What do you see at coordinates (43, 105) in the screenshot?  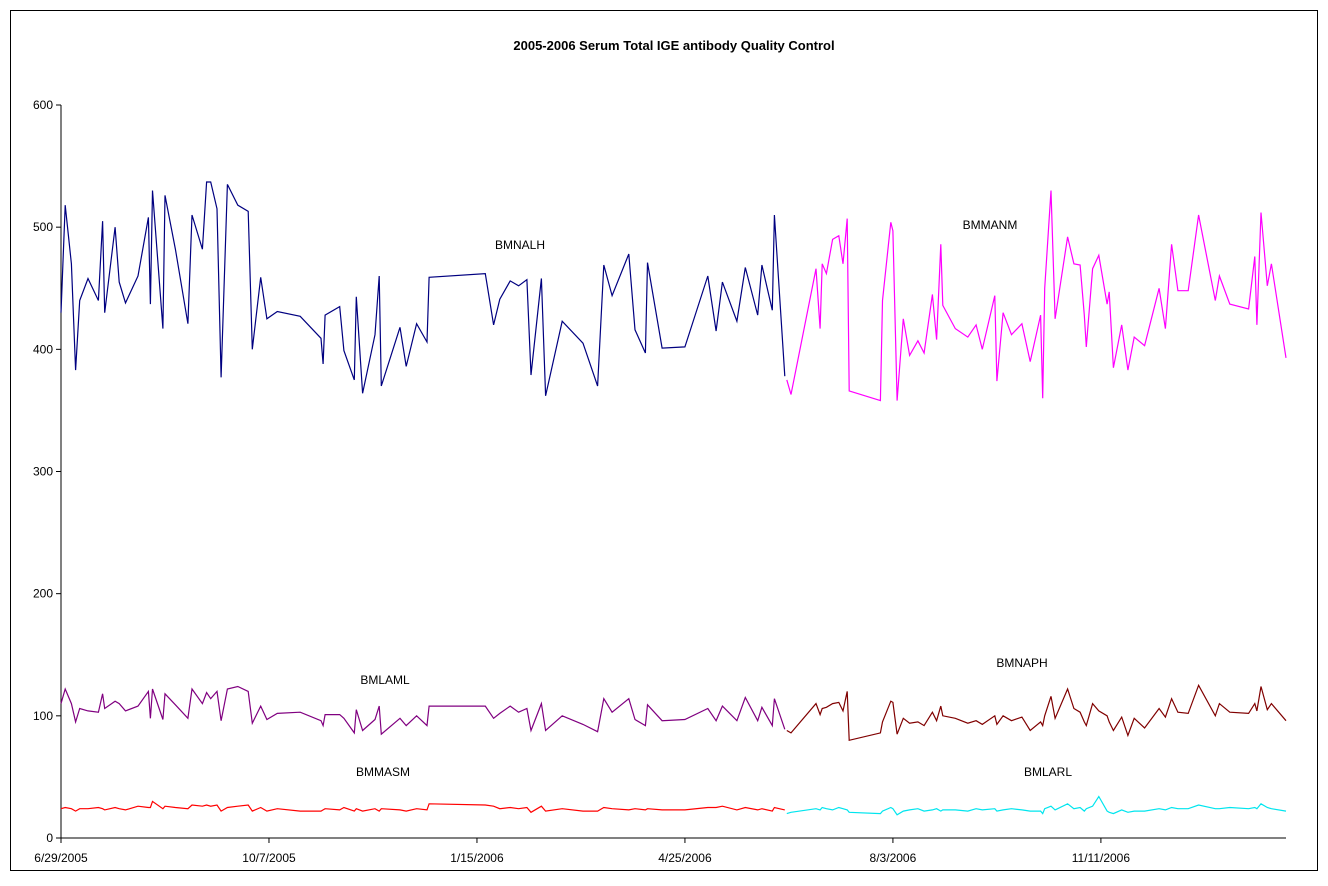 I see `y-tick-label: 600` at bounding box center [43, 105].